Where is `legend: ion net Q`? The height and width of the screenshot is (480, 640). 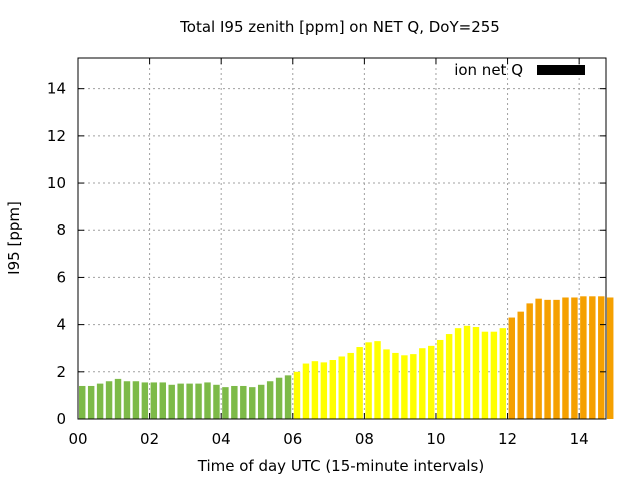
legend: ion net Q is located at coordinates (519, 70).